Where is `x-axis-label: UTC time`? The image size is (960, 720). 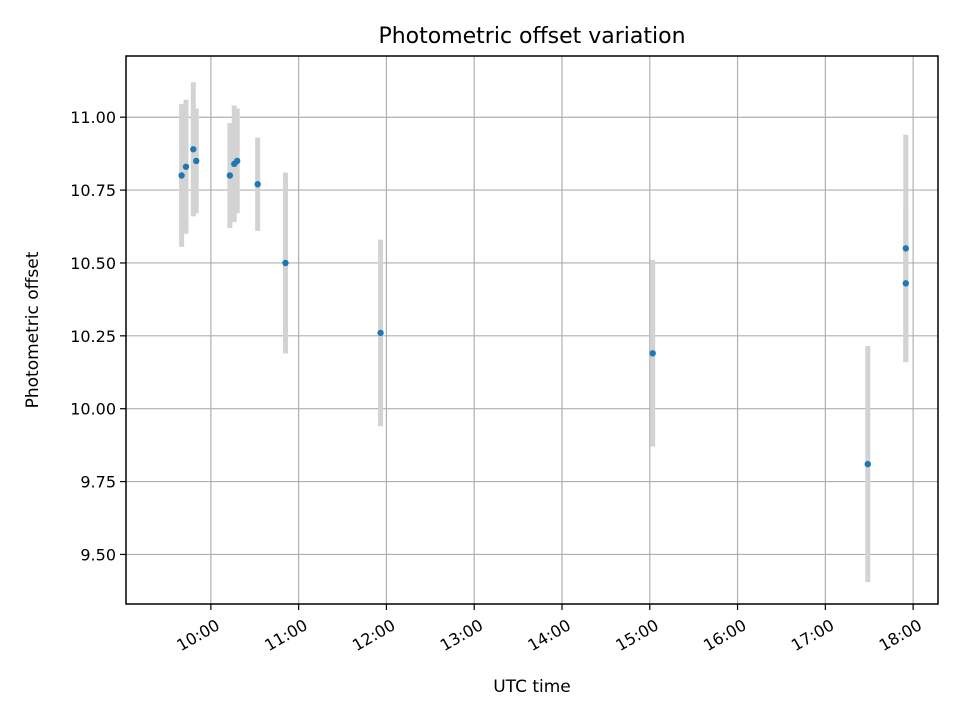 x-axis-label: UTC time is located at coordinates (532, 687).